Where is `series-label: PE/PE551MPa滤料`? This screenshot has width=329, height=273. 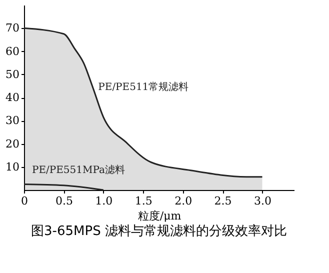 series-label: PE/PE551MPa滤料 is located at coordinates (78, 170).